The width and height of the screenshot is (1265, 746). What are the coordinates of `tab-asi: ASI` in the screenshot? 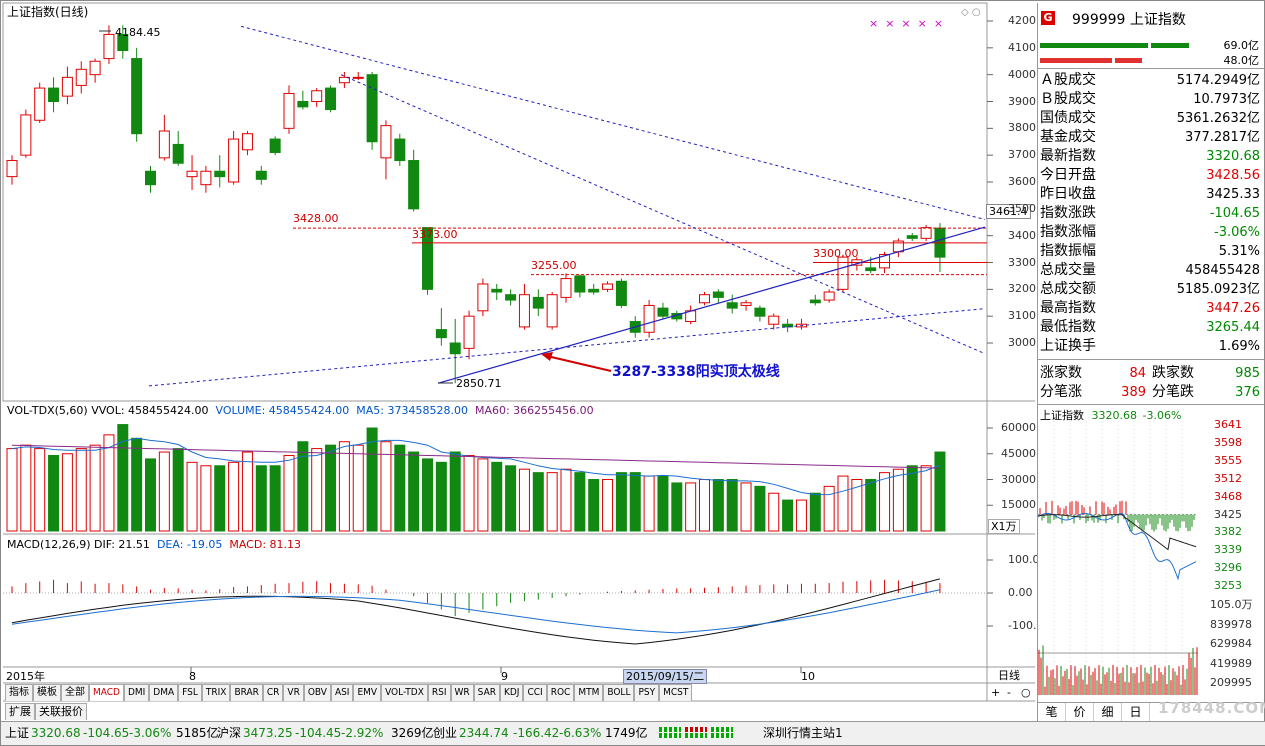 It's located at (342, 692).